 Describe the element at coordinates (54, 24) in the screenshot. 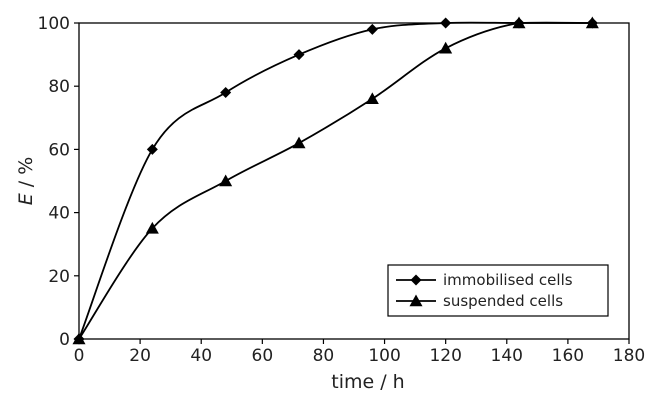

I see `y-tick-label: 100` at that location.